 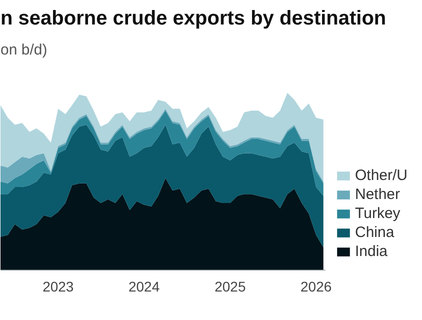 What do you see at coordinates (24, 50) in the screenshot?
I see `chart-subtitle: on b/d)` at bounding box center [24, 50].